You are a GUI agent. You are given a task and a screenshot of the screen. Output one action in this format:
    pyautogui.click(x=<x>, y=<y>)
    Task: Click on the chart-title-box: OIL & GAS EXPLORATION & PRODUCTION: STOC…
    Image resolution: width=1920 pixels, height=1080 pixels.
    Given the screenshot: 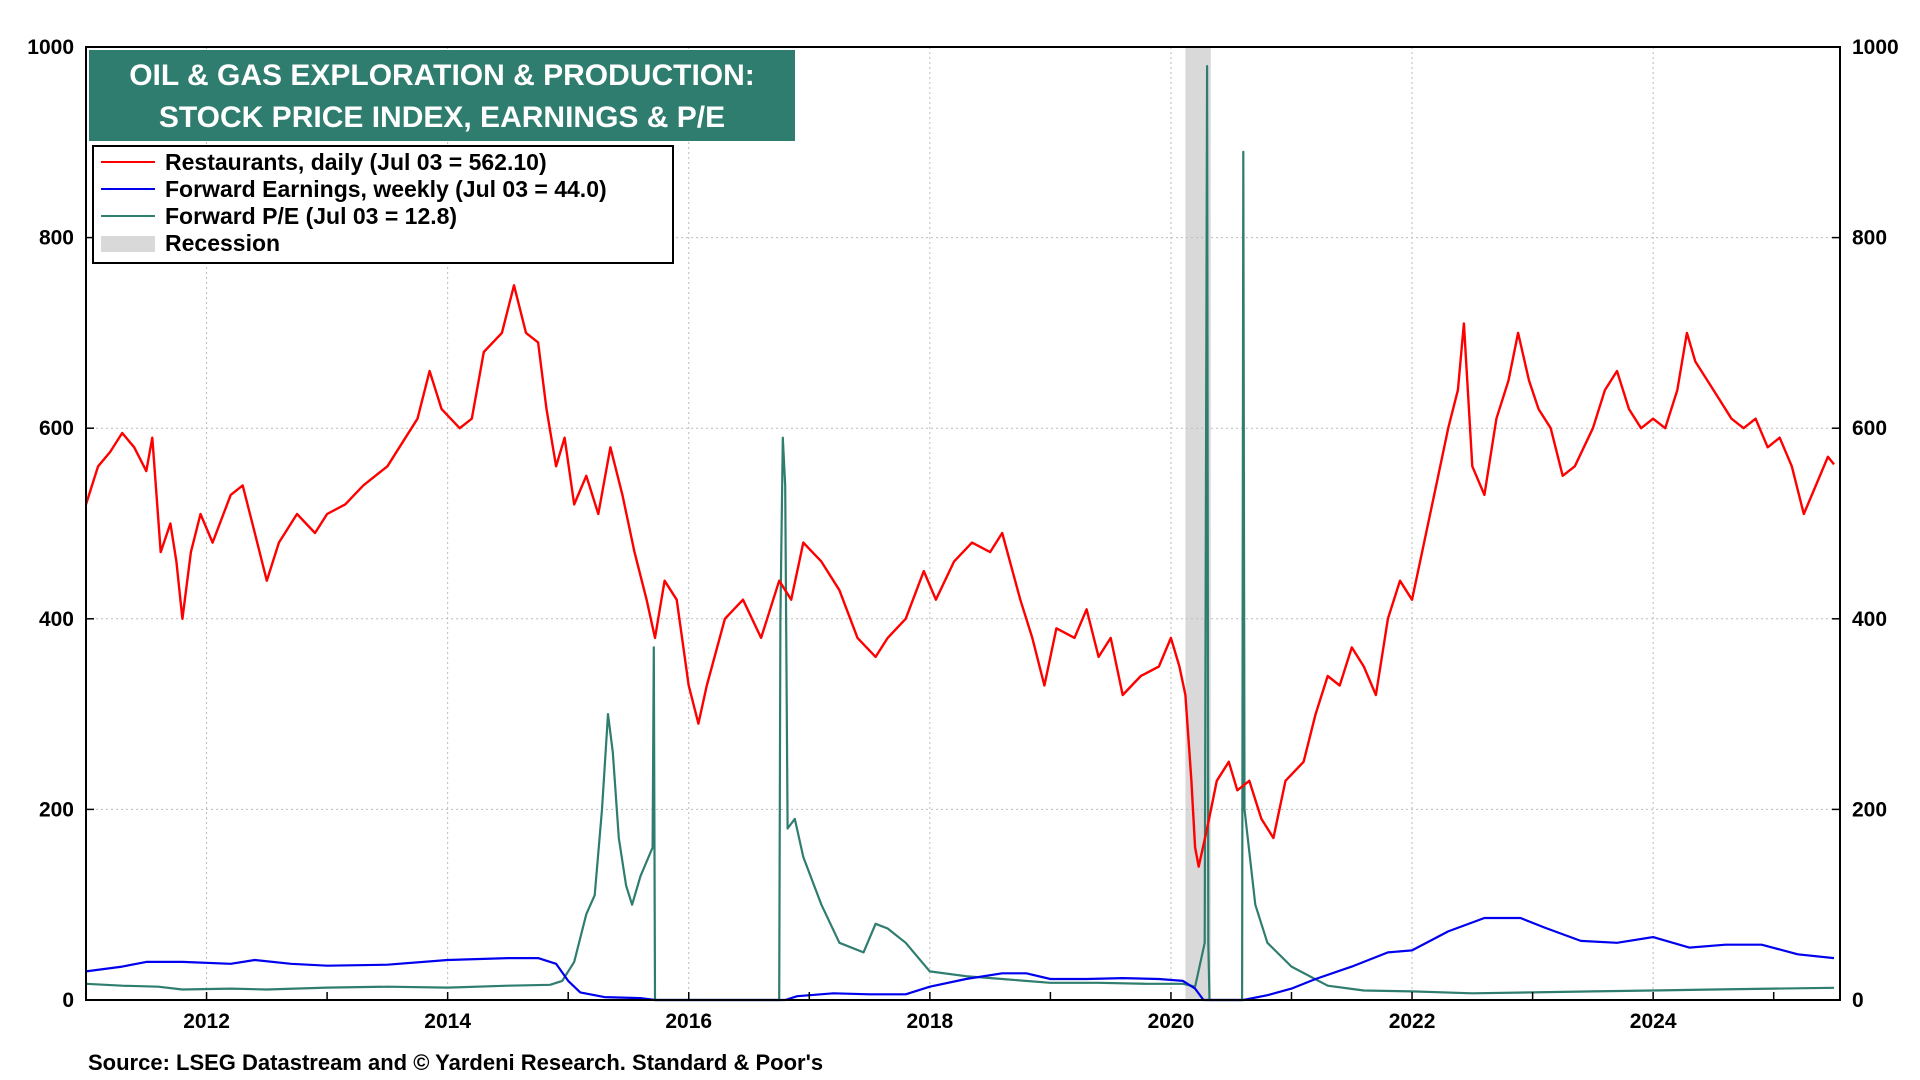 What is the action you would take?
    pyautogui.click(x=442, y=95)
    